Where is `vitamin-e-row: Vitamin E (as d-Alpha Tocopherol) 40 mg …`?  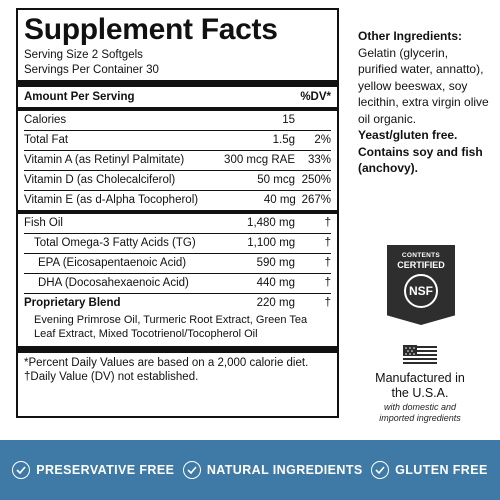 vitamin-e-row: Vitamin E (as d-Alpha Tocopherol) 40 mg … is located at coordinates (177, 200).